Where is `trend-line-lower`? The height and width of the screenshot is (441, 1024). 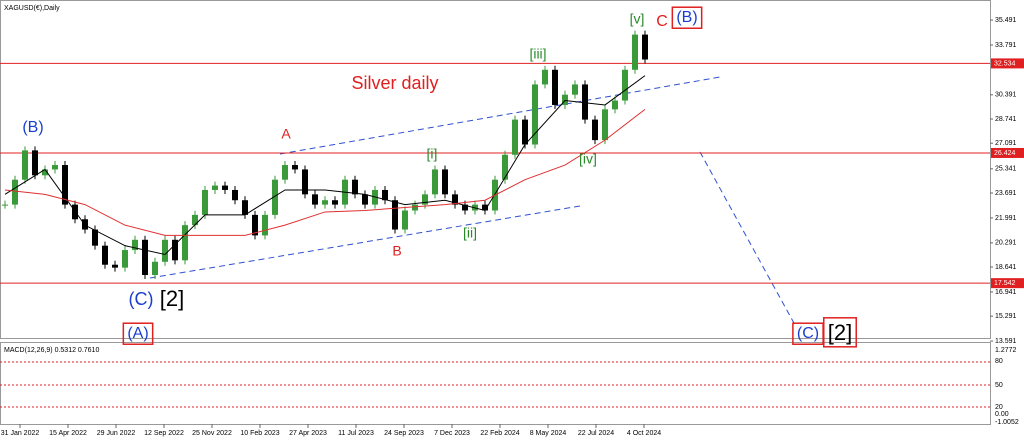
trend-line-lower is located at coordinates (365, 242).